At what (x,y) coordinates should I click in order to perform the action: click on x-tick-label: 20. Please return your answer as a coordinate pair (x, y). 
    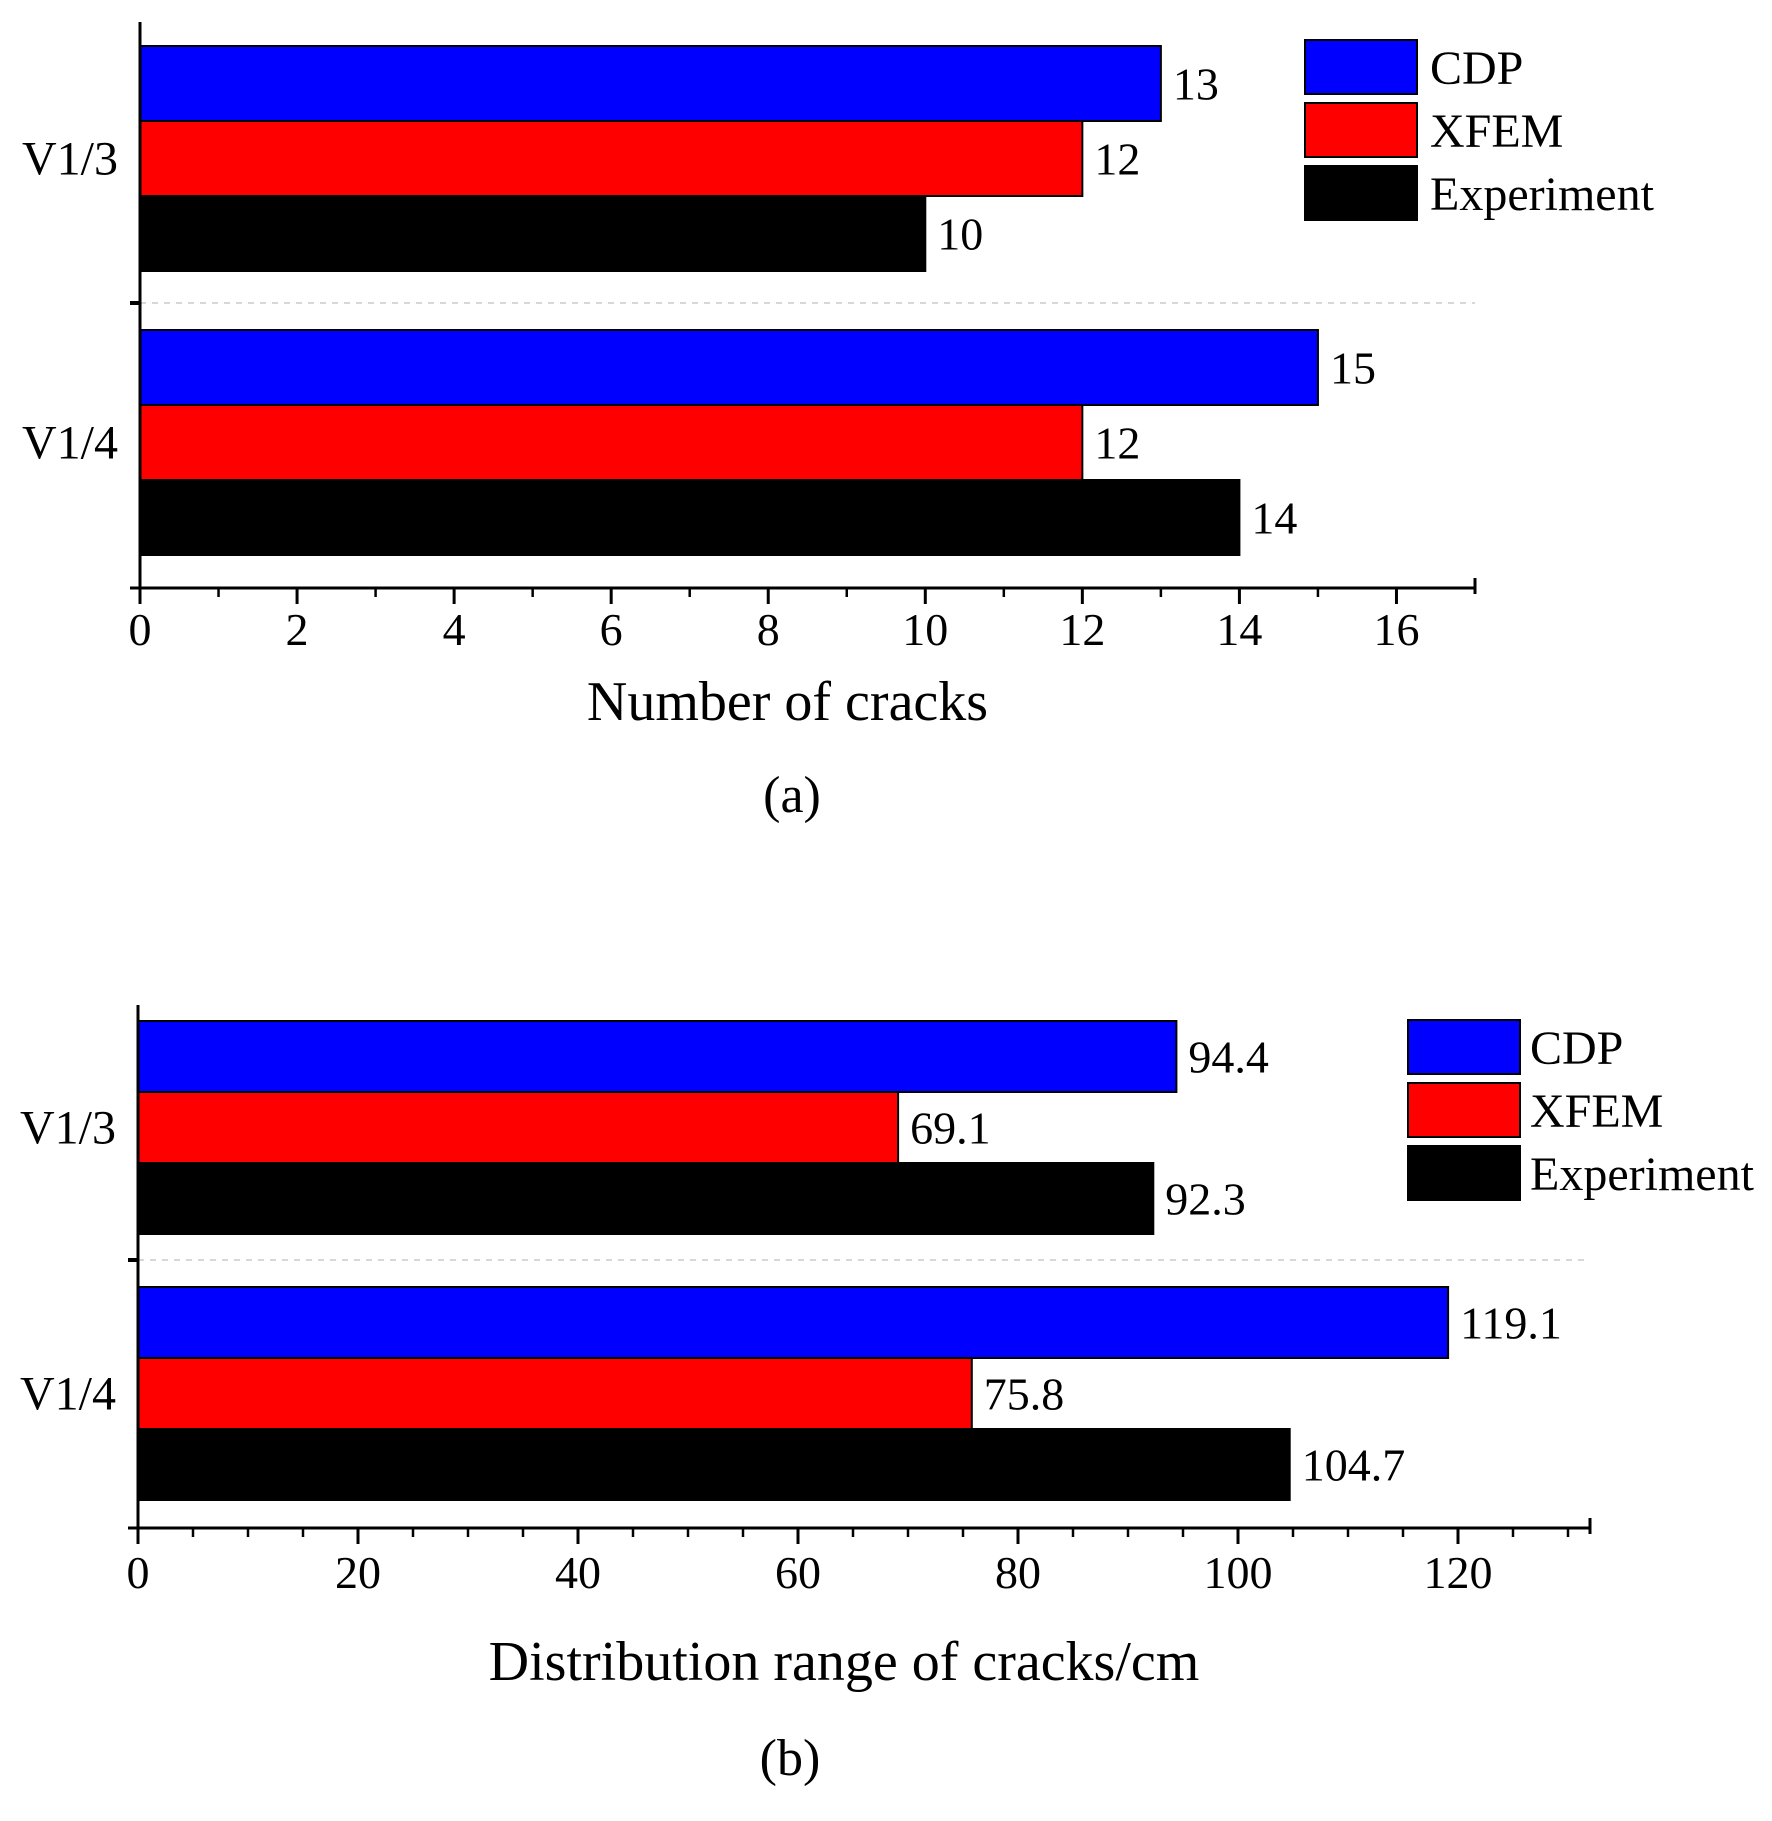
    Looking at the image, I should click on (358, 1572).